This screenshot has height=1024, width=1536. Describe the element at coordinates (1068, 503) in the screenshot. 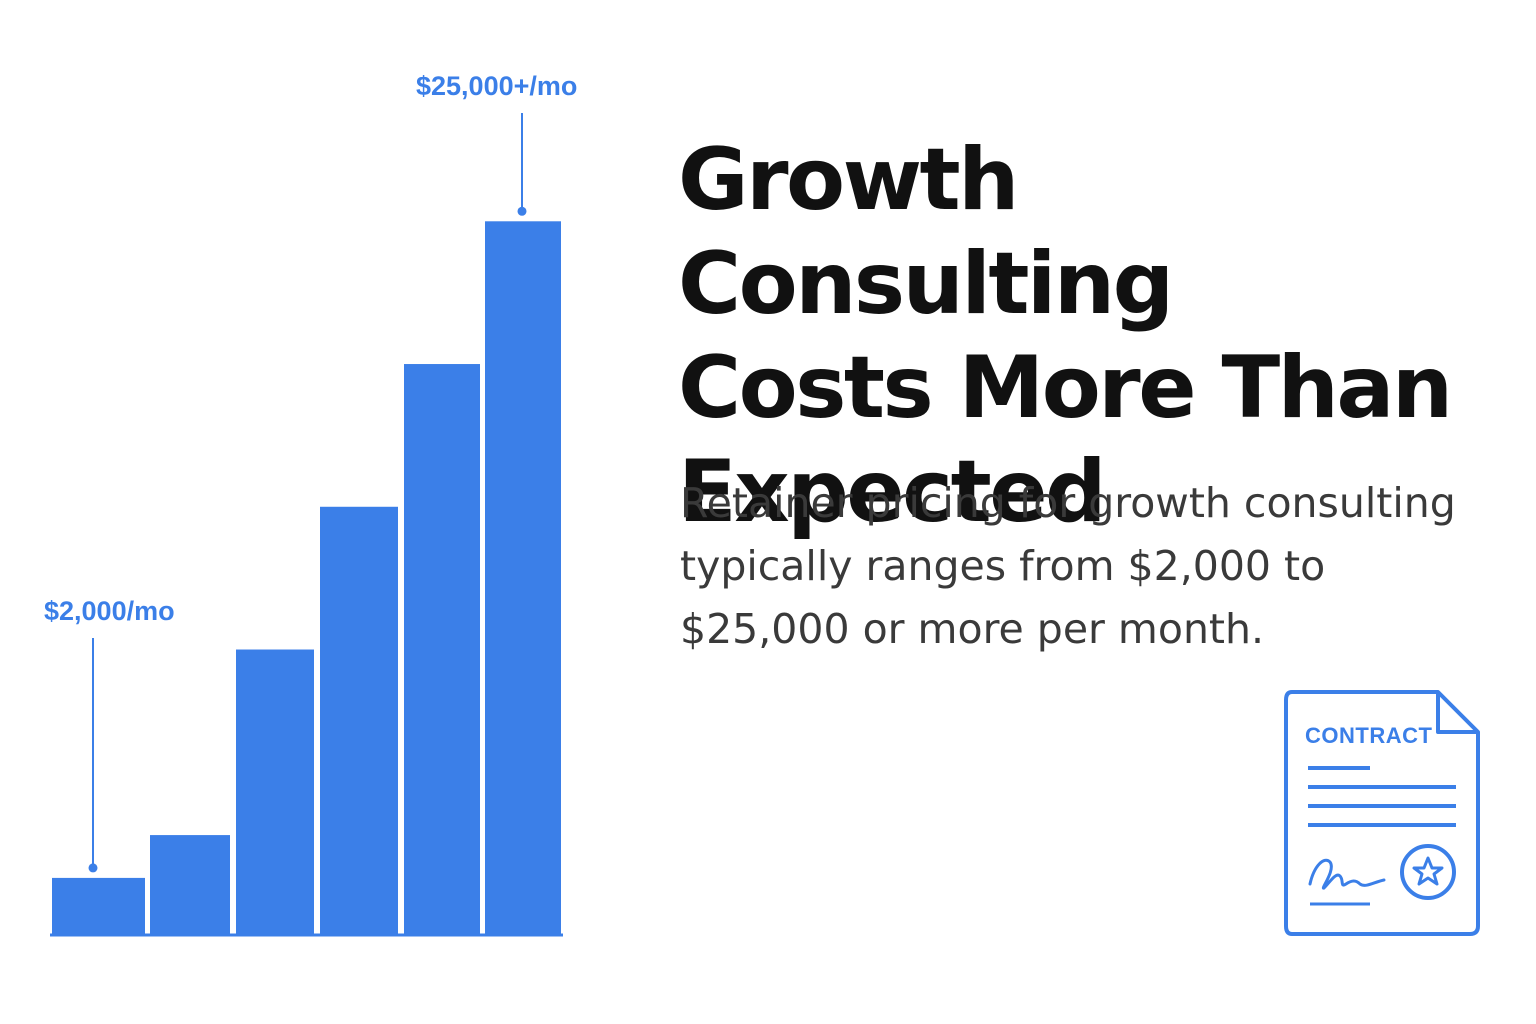

I see `description-line-1: Retainer pricing for growth consulting` at that location.